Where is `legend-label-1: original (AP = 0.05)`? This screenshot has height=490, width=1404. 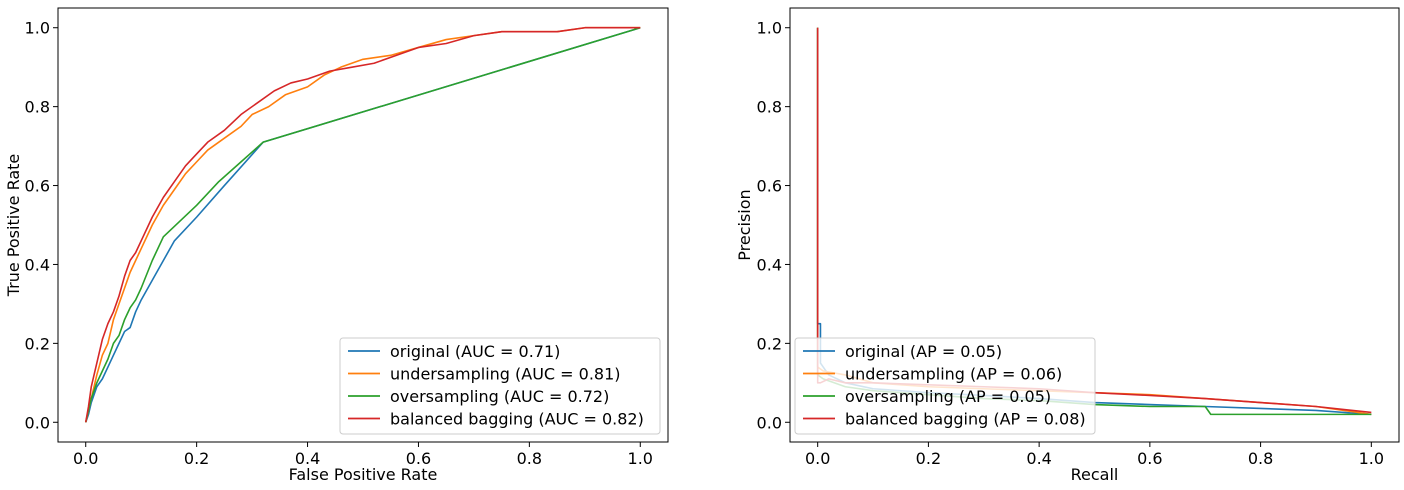
legend-label-1: original (AP = 0.05) is located at coordinates (923, 351).